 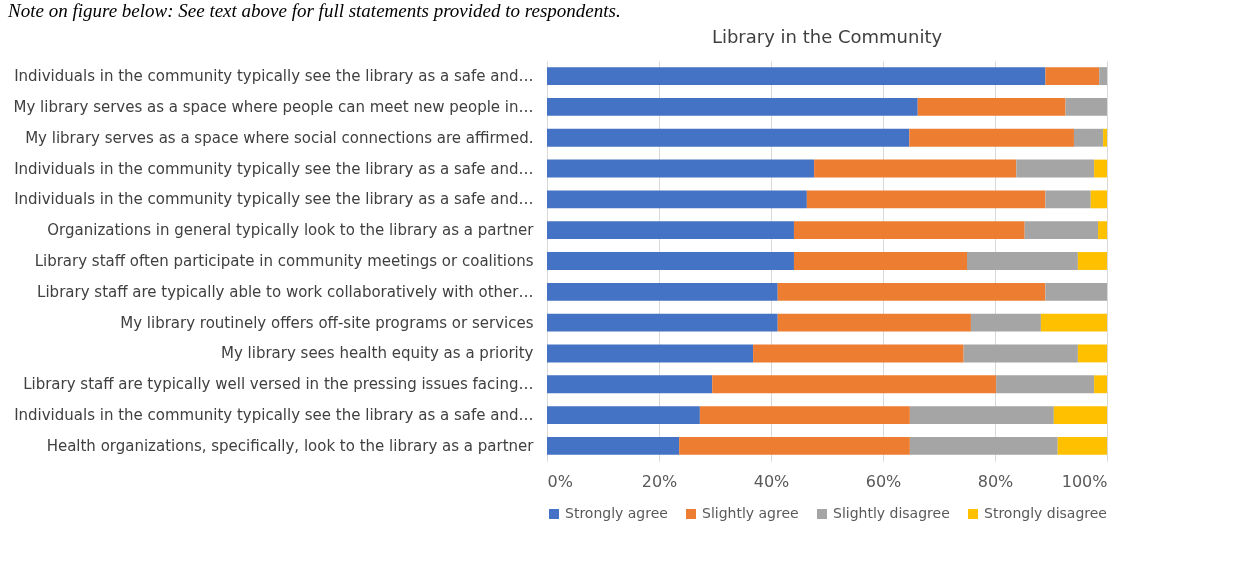 What do you see at coordinates (891, 513) in the screenshot?
I see `legend-label: Slightly disagree` at bounding box center [891, 513].